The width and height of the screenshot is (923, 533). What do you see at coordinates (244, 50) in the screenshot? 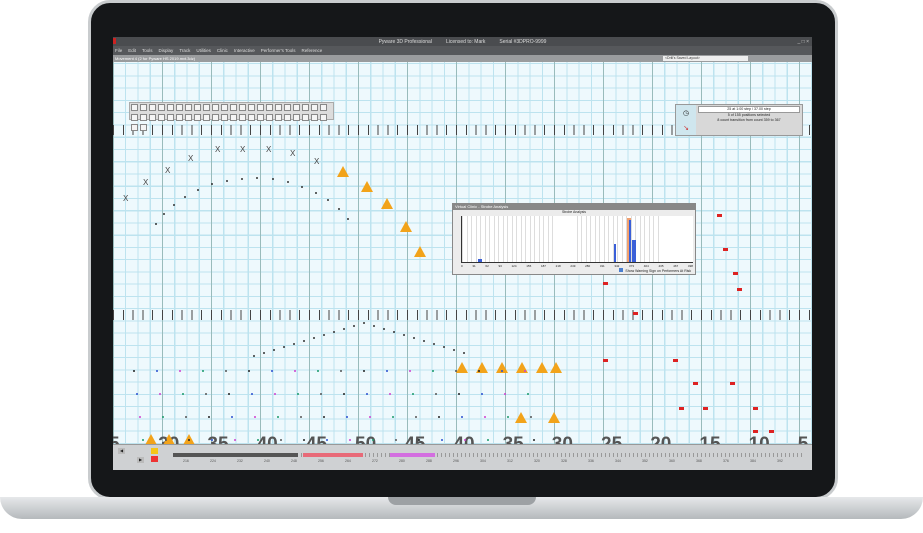
I see `menu-interactive: Interactive` at bounding box center [244, 50].